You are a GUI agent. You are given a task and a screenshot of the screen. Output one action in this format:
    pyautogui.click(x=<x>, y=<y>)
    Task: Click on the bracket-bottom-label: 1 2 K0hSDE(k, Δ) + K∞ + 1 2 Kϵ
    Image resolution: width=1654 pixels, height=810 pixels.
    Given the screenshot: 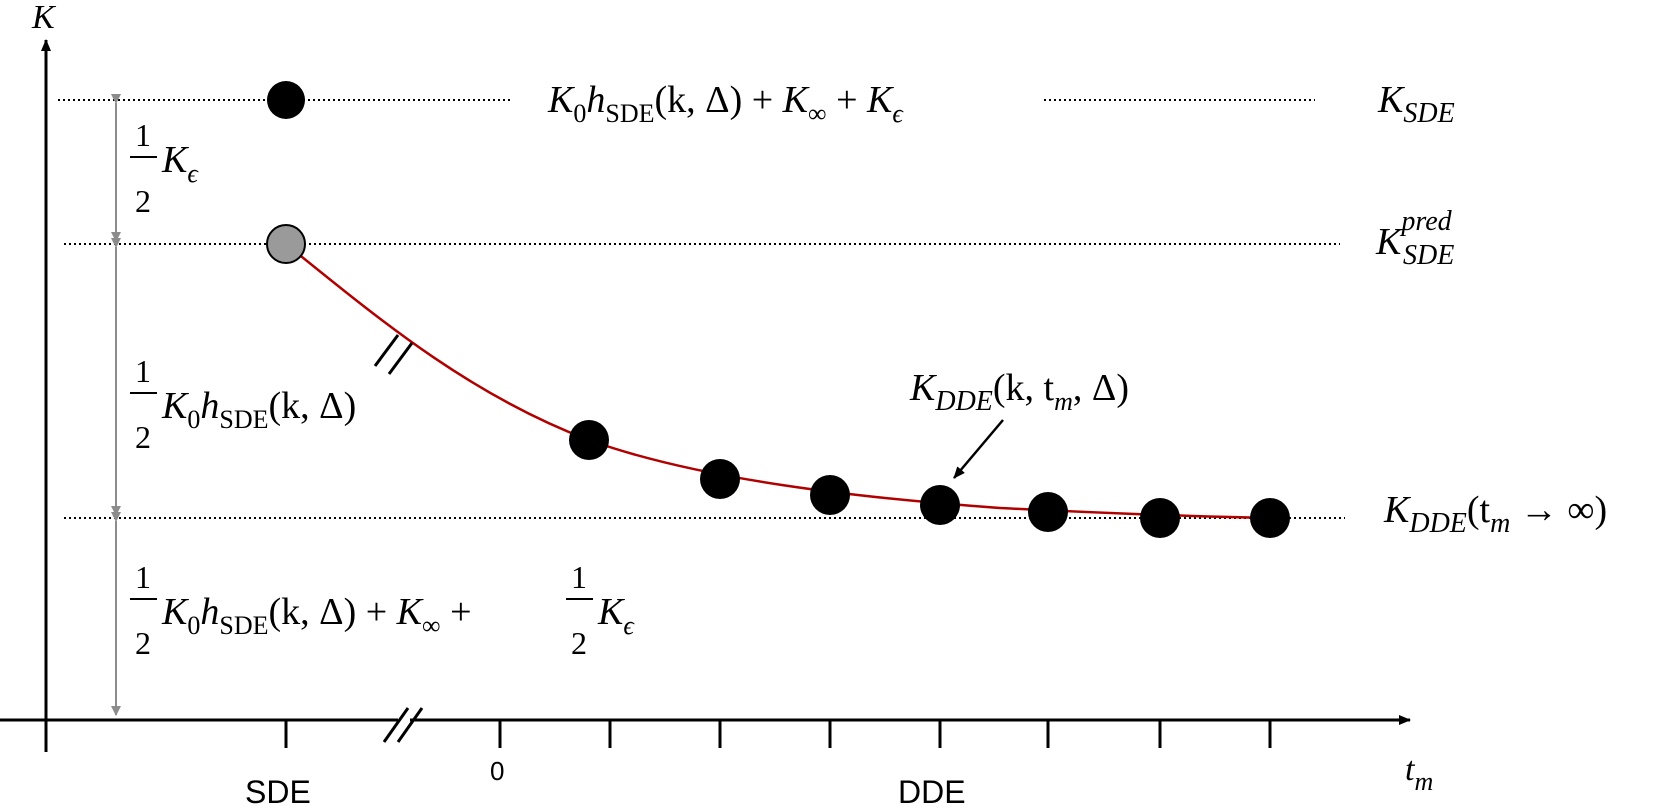 What is the action you would take?
    pyautogui.click(x=382, y=610)
    